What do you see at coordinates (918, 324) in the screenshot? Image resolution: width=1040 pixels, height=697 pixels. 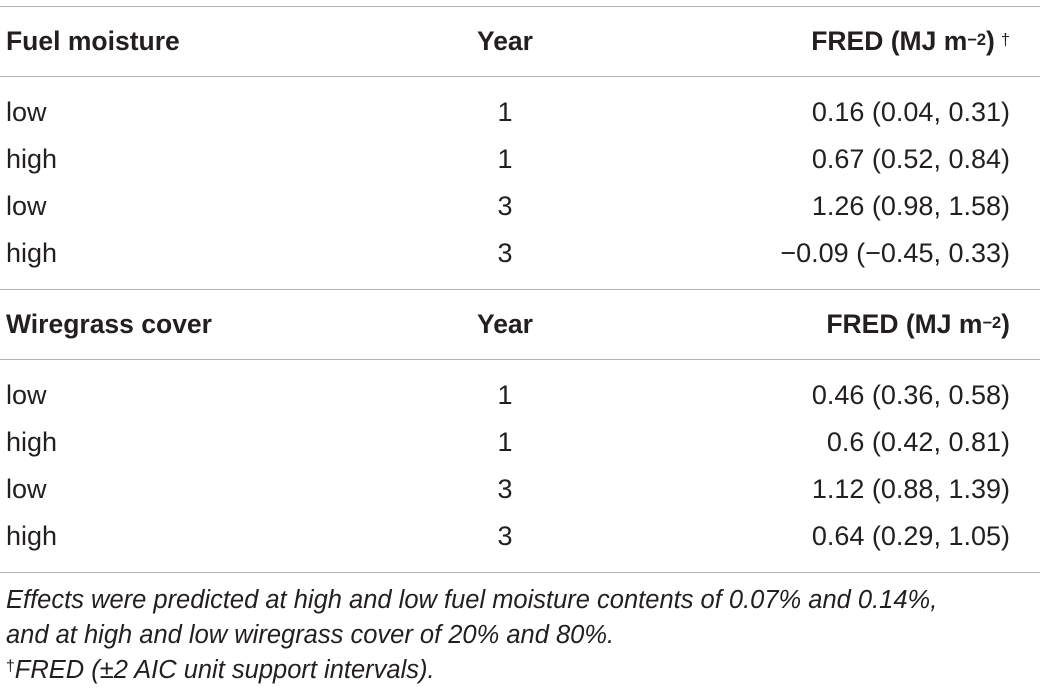 I see `header-fred: FRED (MJ m−2)` at bounding box center [918, 324].